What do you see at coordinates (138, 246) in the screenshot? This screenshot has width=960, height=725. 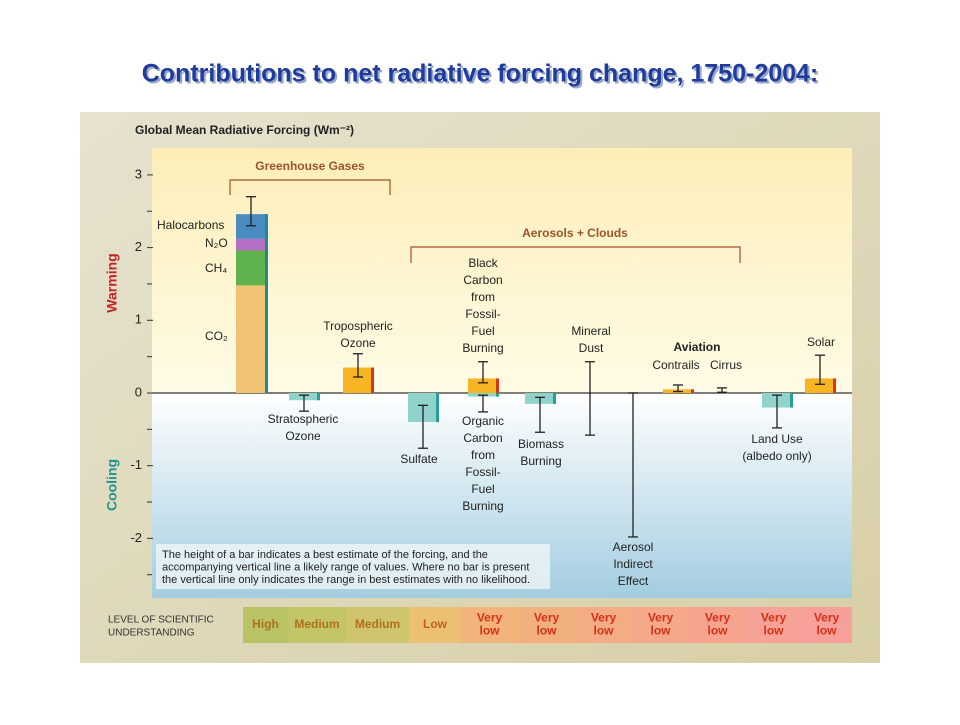 I see `y-tick-label: 2` at bounding box center [138, 246].